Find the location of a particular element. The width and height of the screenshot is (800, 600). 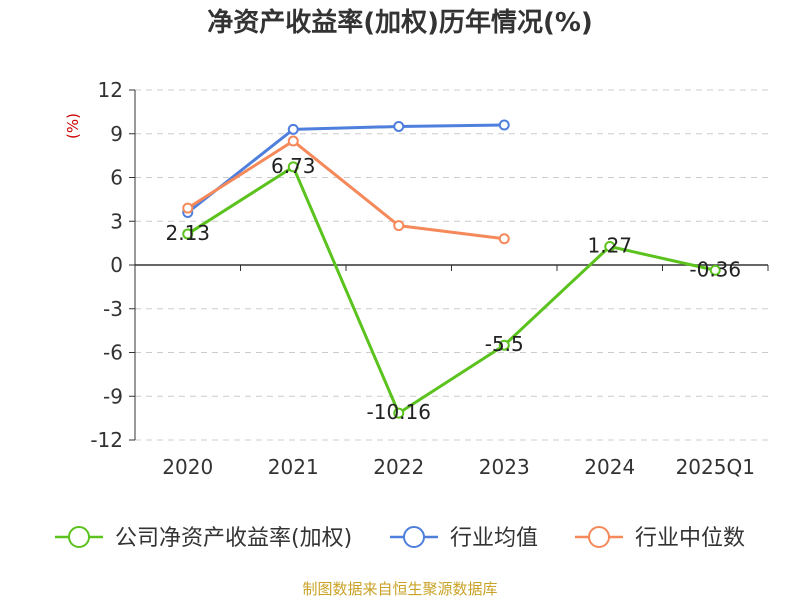

legend-label: 公司净资产收益率(加权) is located at coordinates (233, 538).